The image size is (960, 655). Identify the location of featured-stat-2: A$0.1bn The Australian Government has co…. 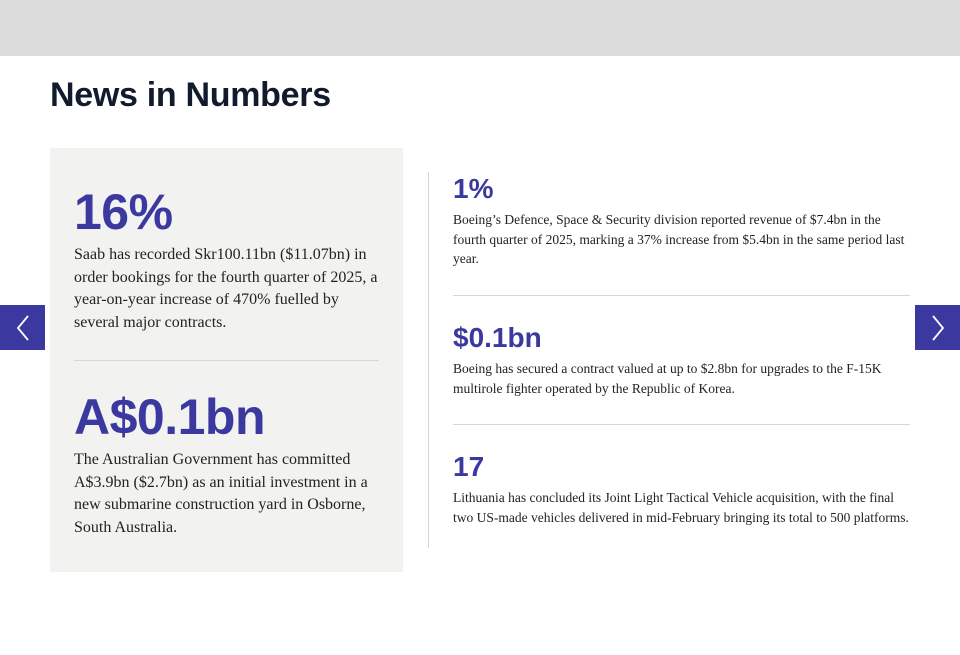
(226, 464).